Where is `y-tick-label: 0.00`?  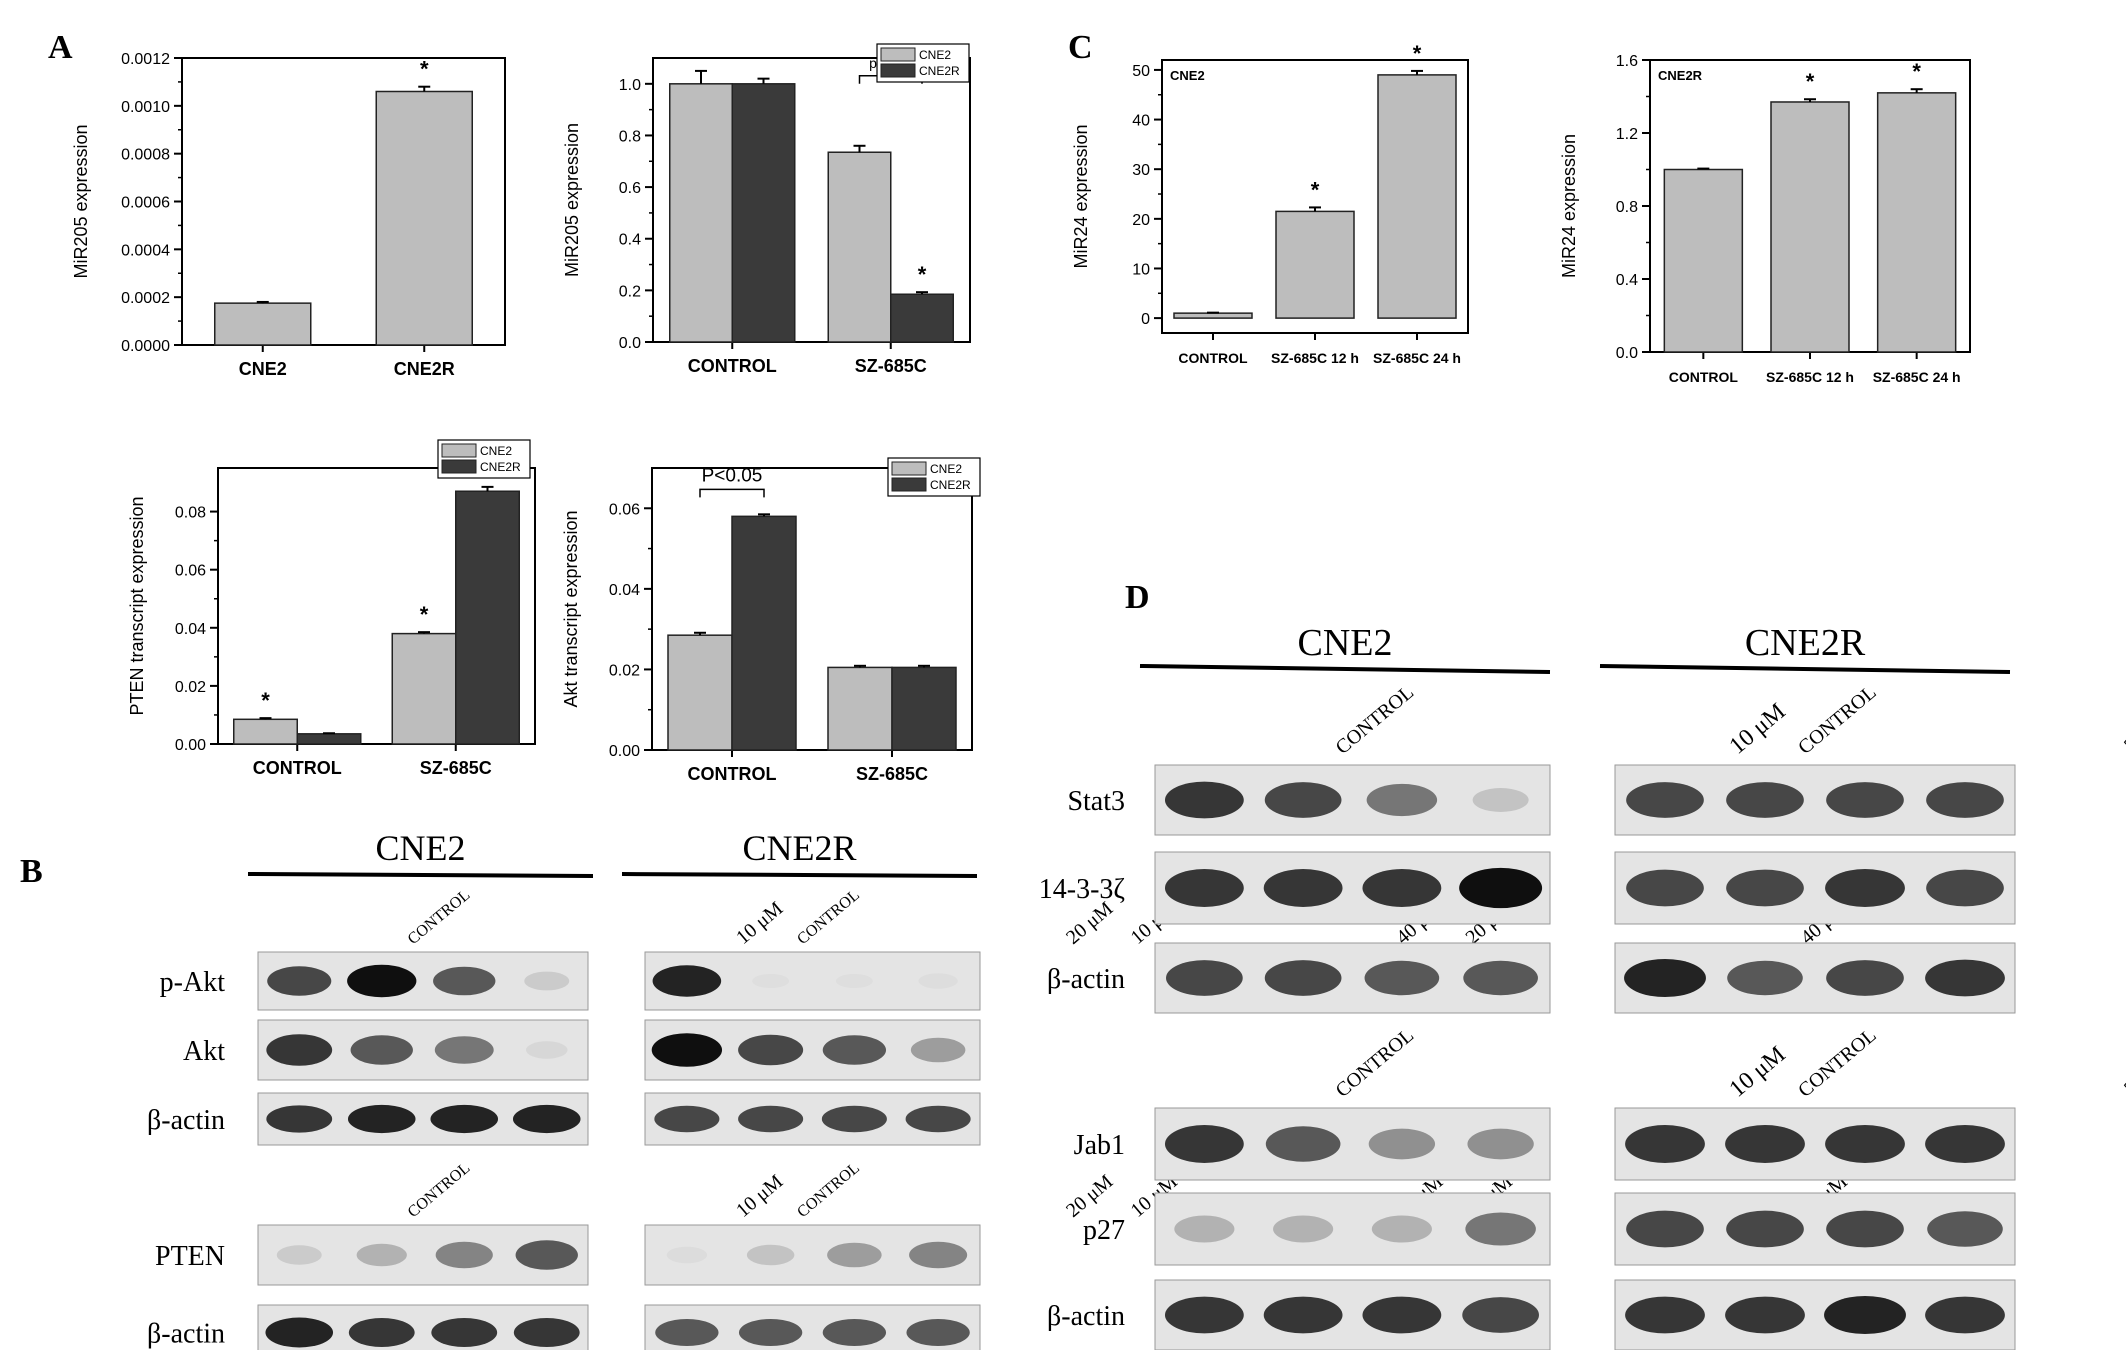
y-tick-label: 0.00 is located at coordinates (624, 751).